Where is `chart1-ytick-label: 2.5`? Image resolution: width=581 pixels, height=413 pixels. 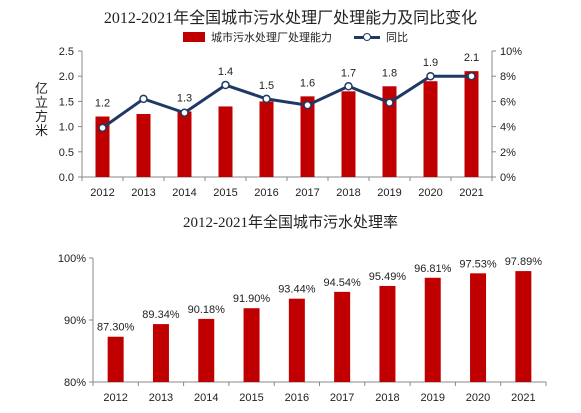 chart1-ytick-label: 2.5 is located at coordinates (66, 52).